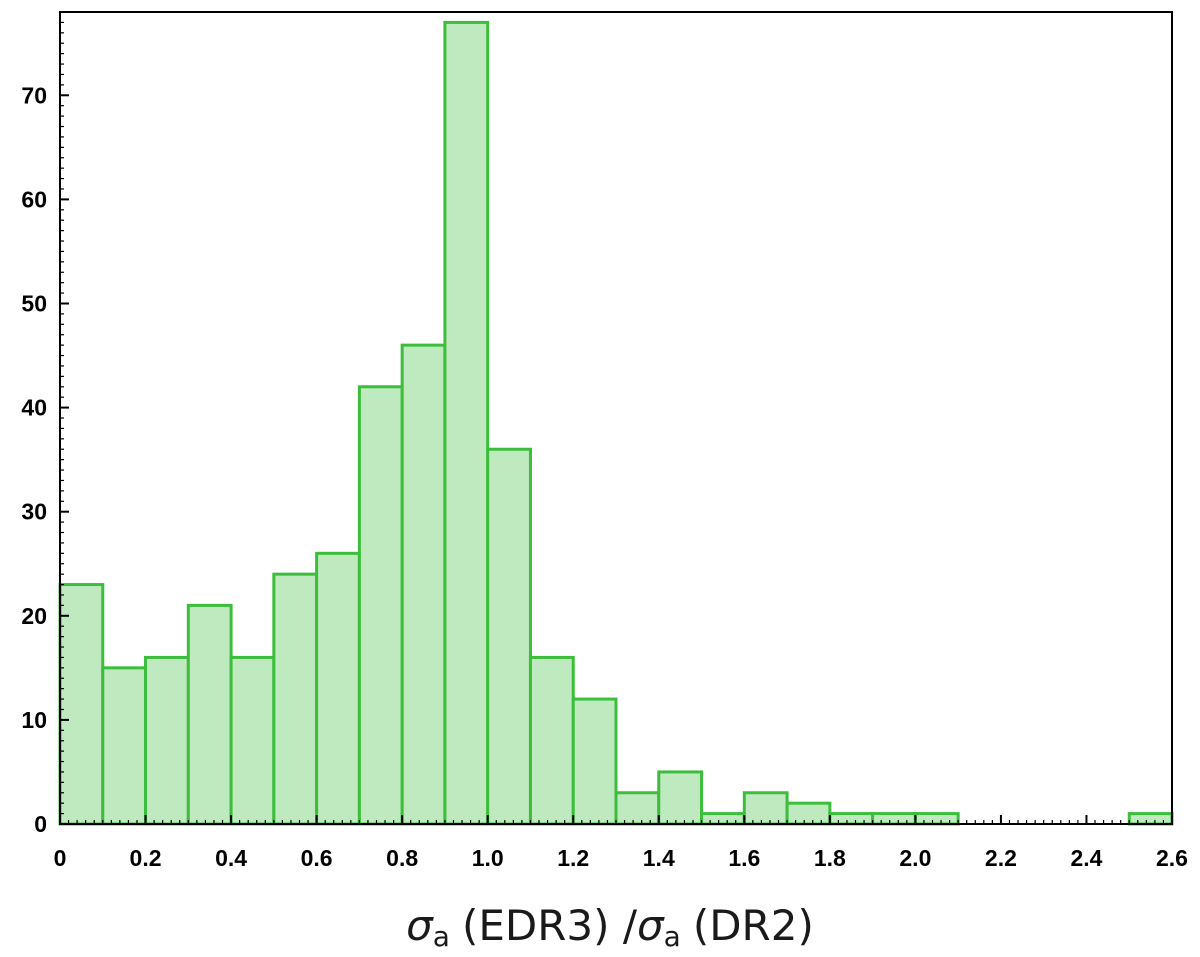  Describe the element at coordinates (34, 408) in the screenshot. I see `y-tick-label: 40` at that location.